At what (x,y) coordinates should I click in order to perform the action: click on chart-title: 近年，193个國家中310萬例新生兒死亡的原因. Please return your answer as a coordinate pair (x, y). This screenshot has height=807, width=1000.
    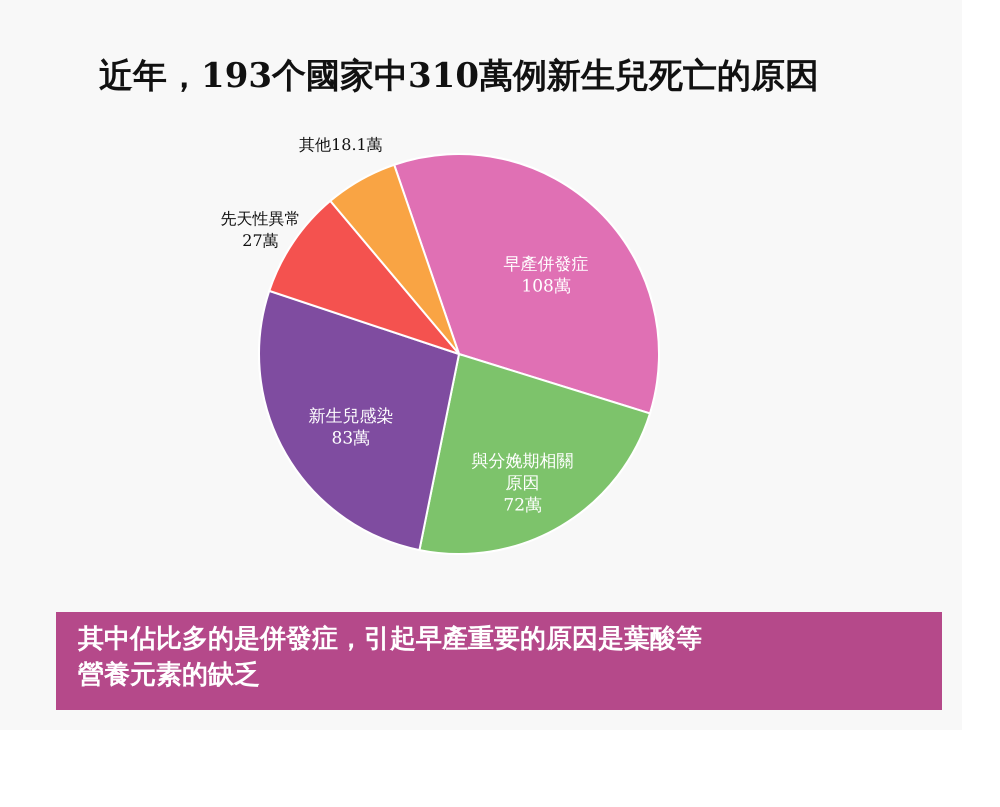
    Looking at the image, I should click on (459, 76).